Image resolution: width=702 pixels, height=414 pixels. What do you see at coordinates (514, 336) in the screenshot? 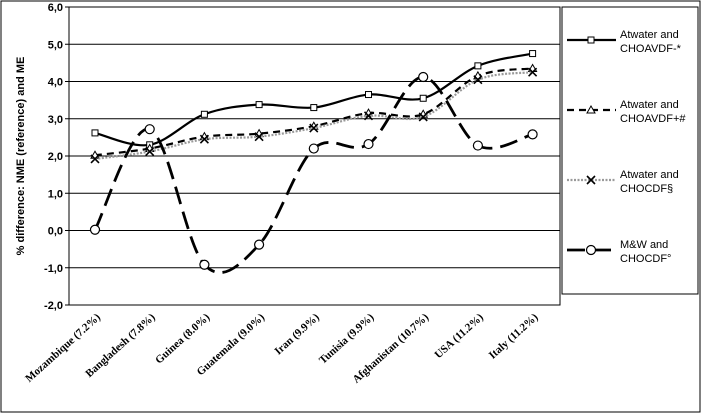
I see `x-tick-label: Italy (11.2%)` at bounding box center [514, 336].